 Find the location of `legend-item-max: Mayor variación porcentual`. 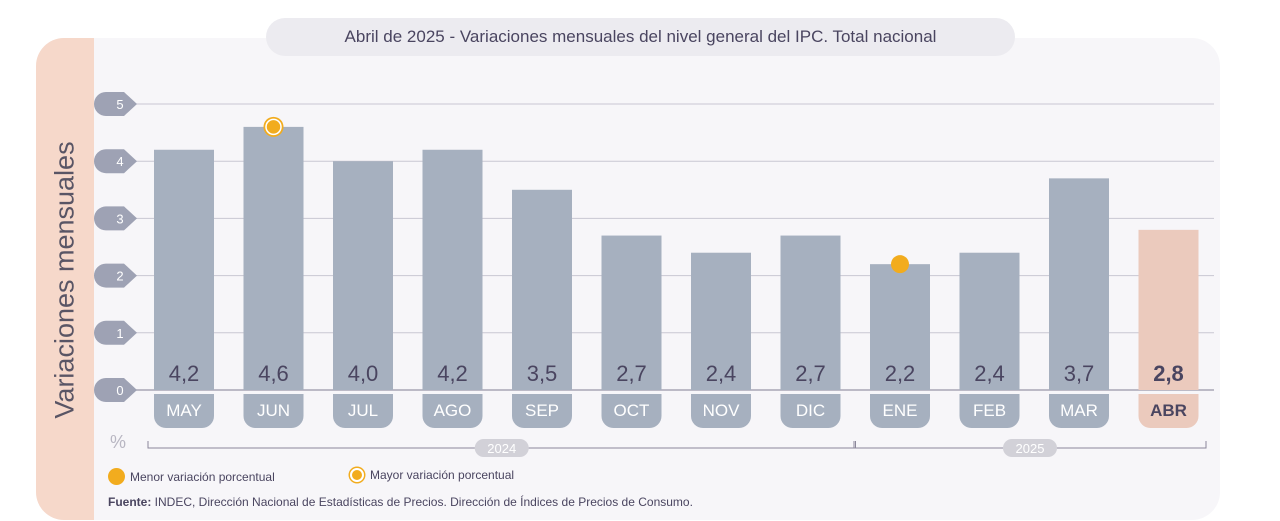

legend-item-max: Mayor variación porcentual is located at coordinates (431, 475).